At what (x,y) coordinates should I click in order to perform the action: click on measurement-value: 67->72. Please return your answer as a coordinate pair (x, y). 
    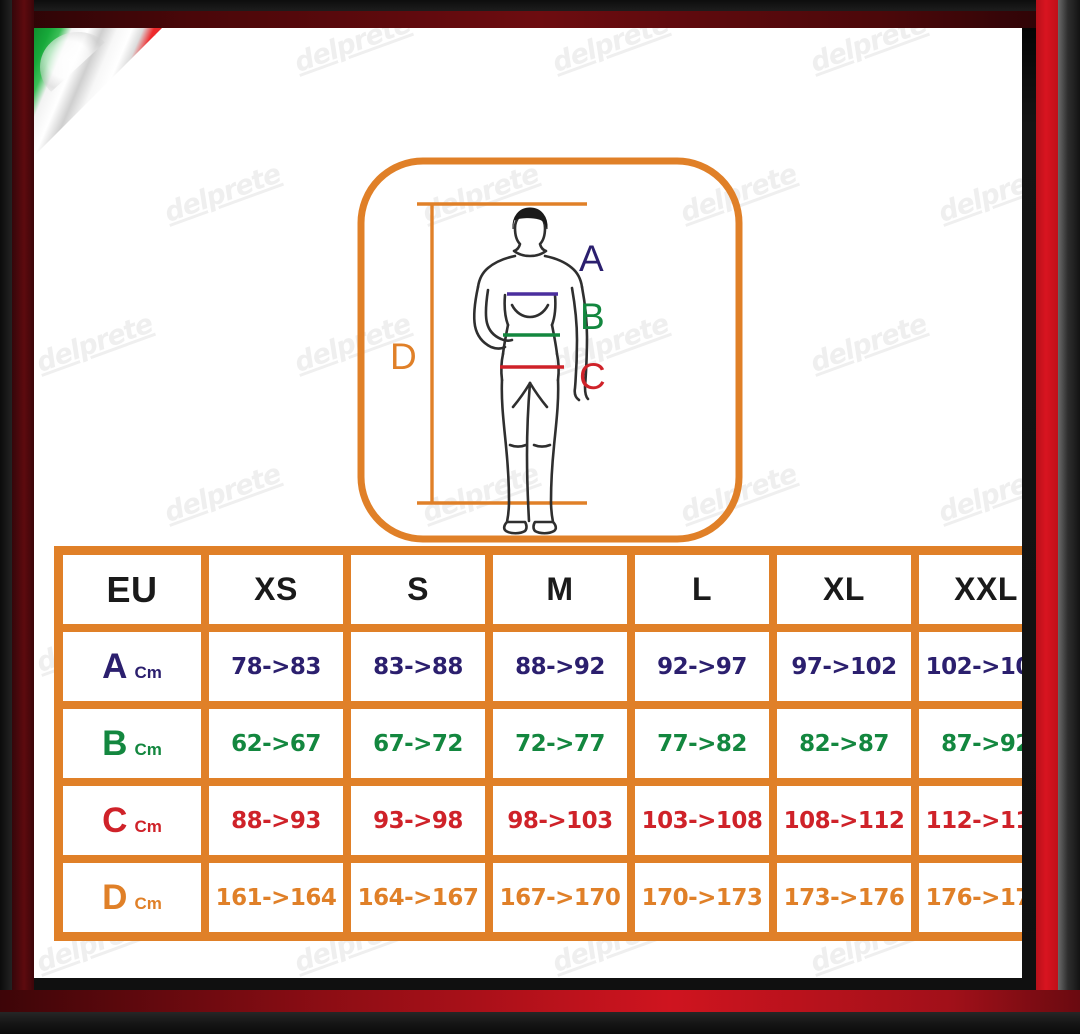
    Looking at the image, I should click on (418, 743).